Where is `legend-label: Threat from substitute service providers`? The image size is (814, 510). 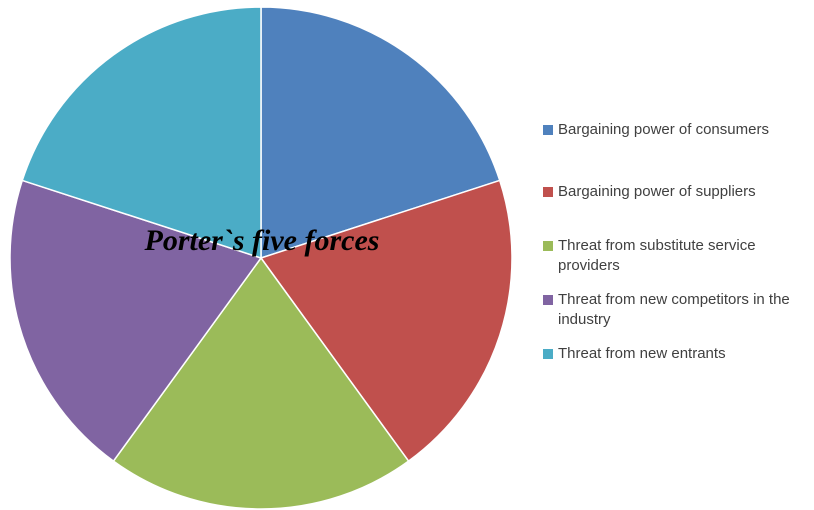 legend-label: Threat from substitute service providers is located at coordinates (657, 255).